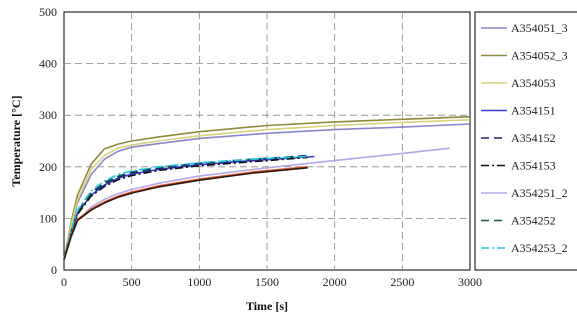 This screenshot has height=331, width=577. I want to click on y-axis-ticks: 0 100 200 300 400 500, so click(48, 141).